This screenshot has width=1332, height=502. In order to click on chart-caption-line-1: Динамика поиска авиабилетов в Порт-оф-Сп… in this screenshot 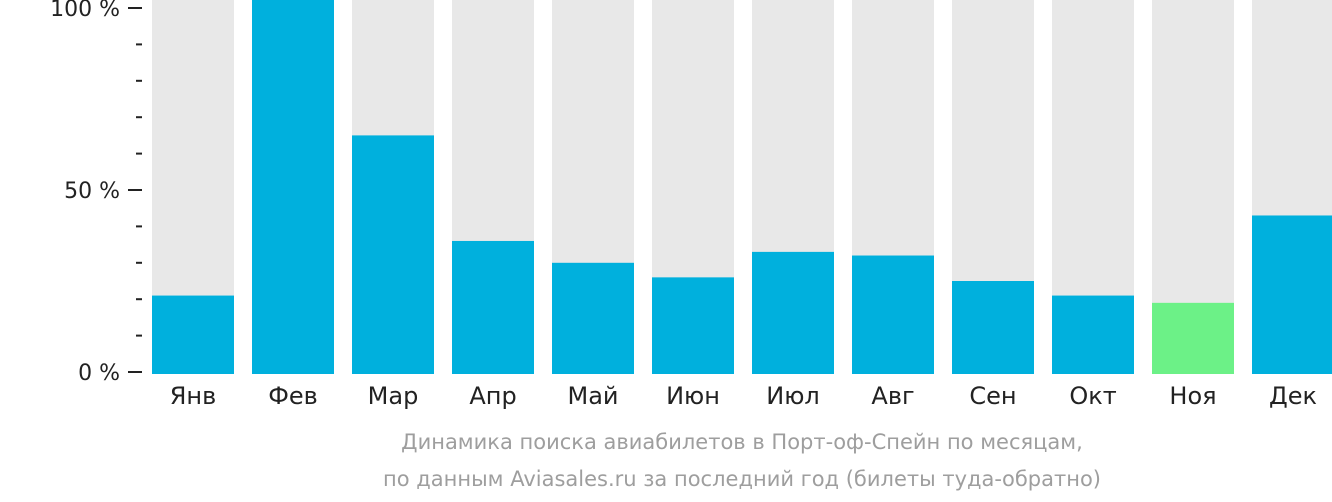, I will do `click(742, 442)`.